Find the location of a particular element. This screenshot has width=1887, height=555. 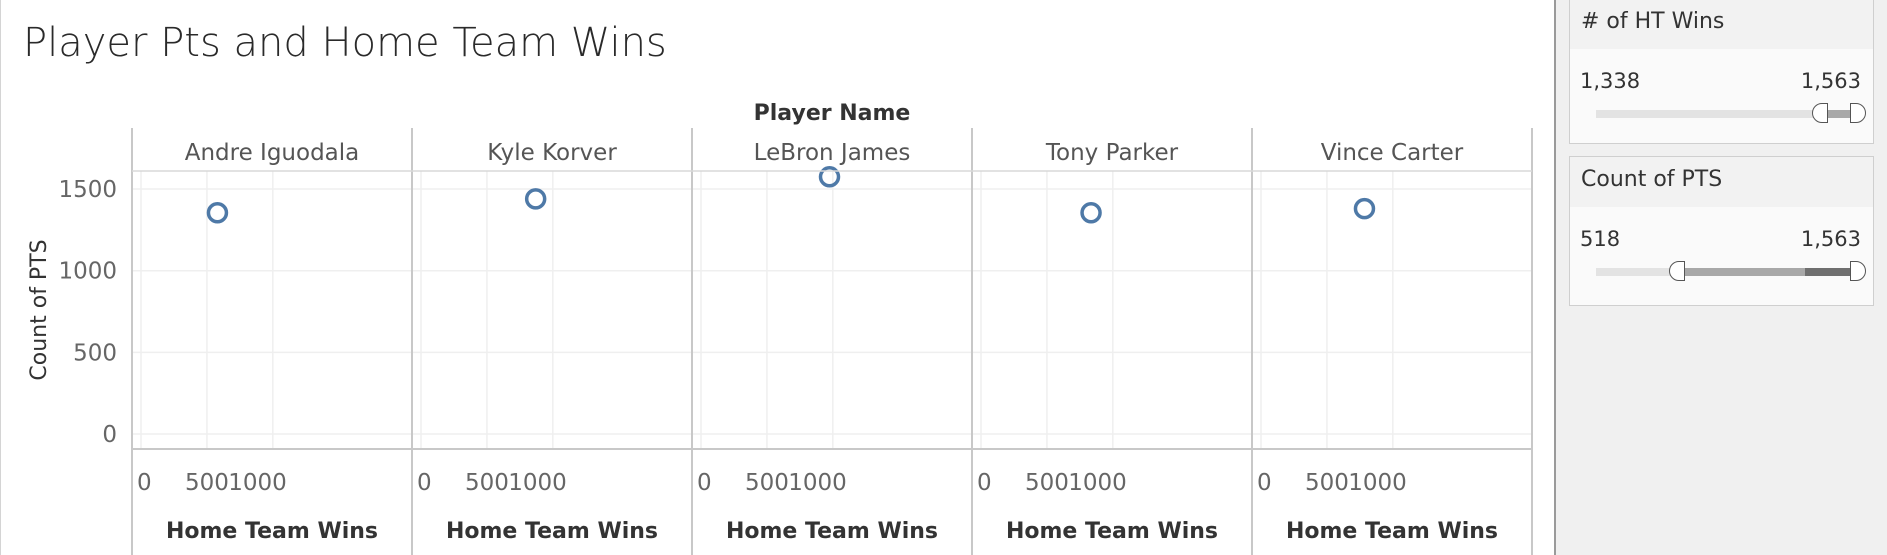

y-tick-label: 1500 is located at coordinates (87, 190).